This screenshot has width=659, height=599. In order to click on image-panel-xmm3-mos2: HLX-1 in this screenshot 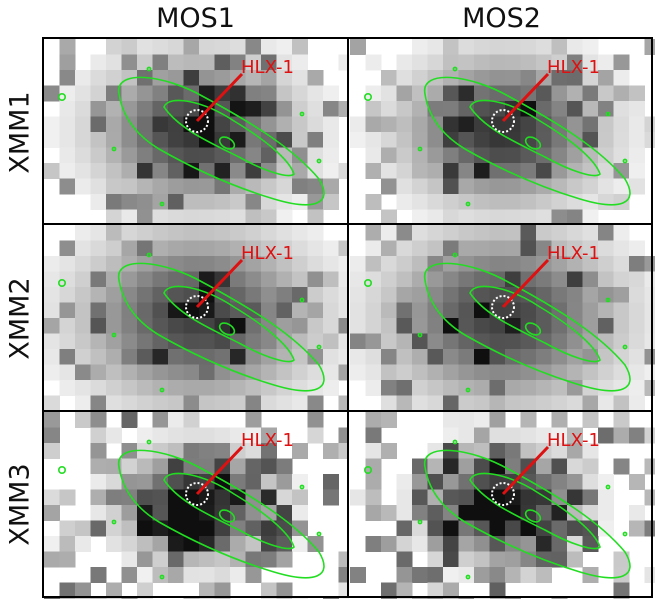, I will do `click(502, 505)`.